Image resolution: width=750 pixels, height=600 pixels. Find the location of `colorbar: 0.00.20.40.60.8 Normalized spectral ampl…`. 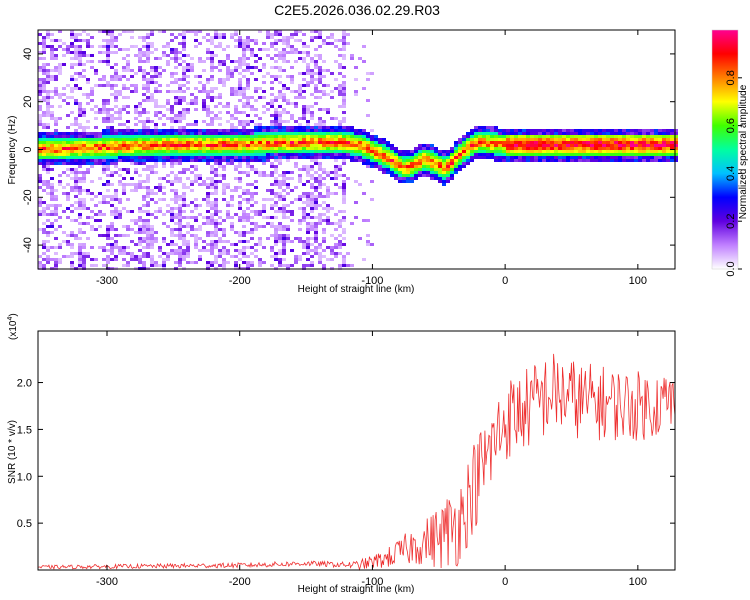

colorbar: 0.00.20.40.60.8 Normalized spectral ampl… is located at coordinates (730, 153).